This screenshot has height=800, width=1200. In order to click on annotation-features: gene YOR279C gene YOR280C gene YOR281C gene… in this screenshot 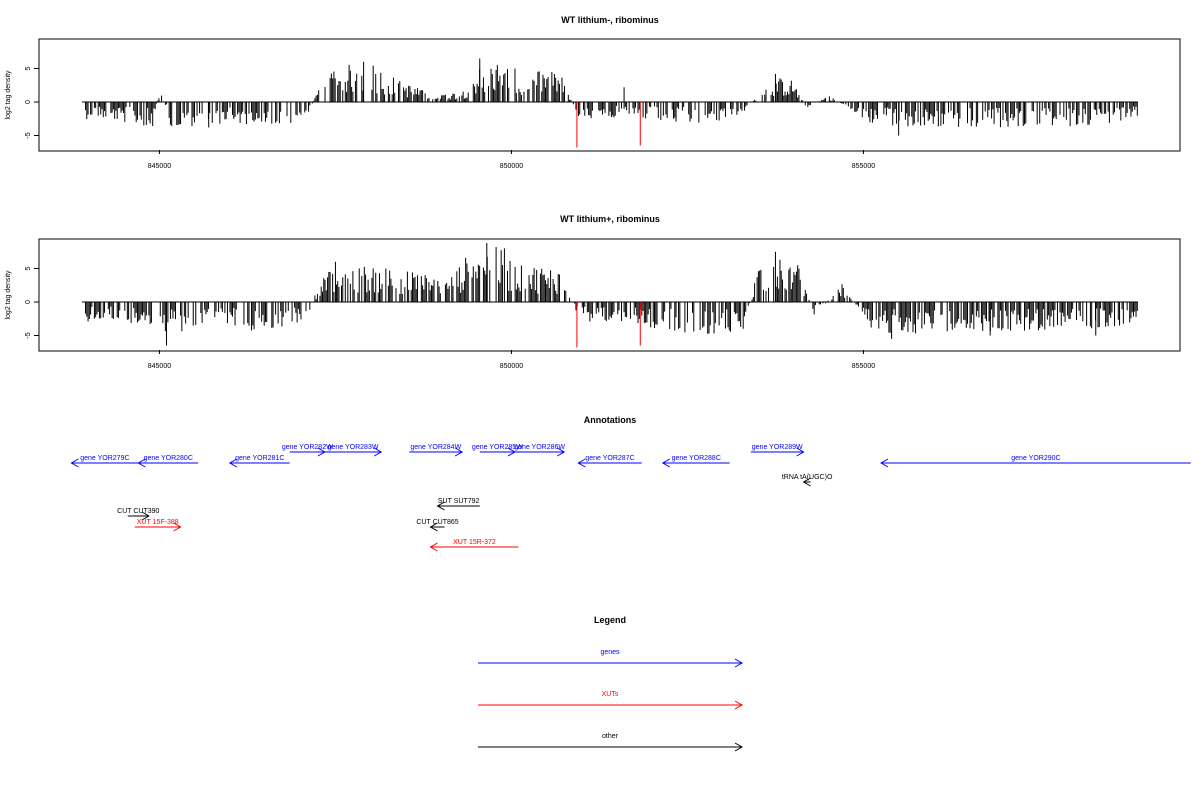, I will do `click(630, 498)`.